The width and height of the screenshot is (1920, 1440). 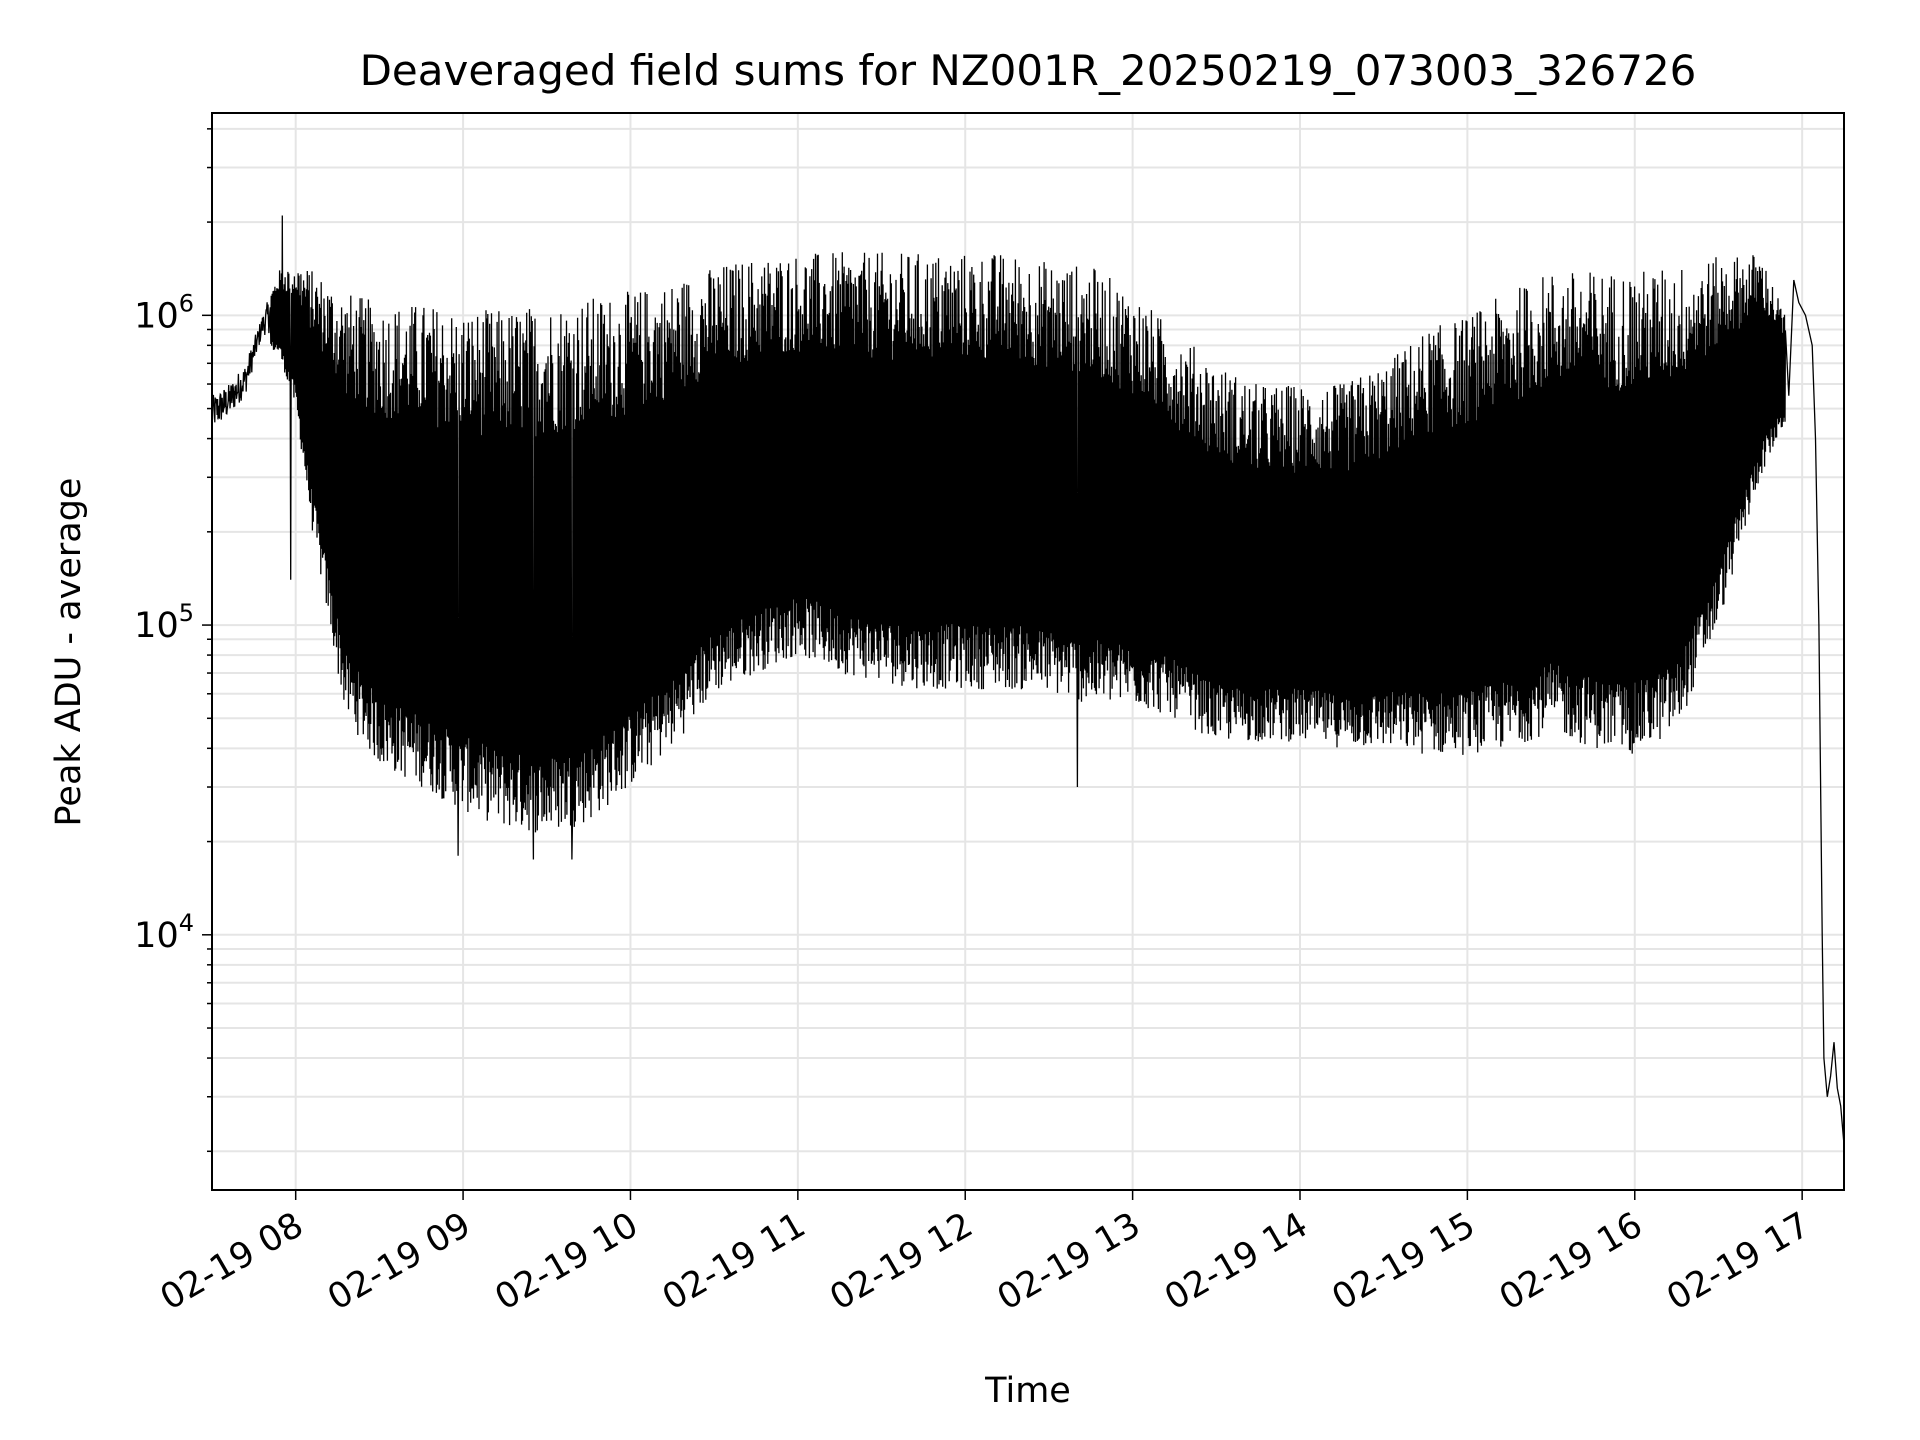 What do you see at coordinates (164, 932) in the screenshot?
I see `y-tick-label: 10⁴` at bounding box center [164, 932].